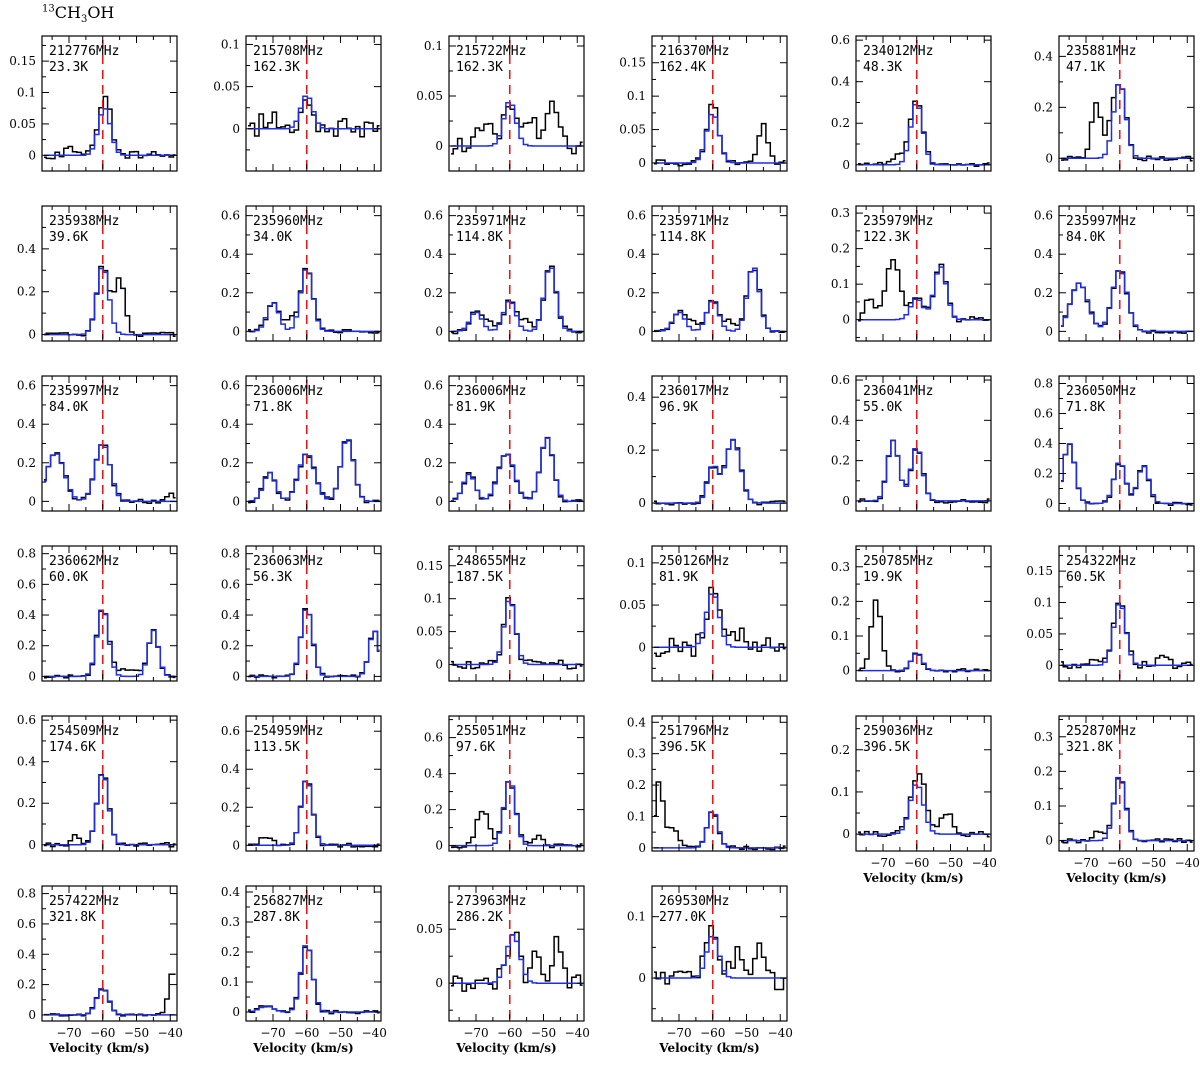 This screenshot has width=1200, height=1066. What do you see at coordinates (1101, 391) in the screenshot?
I see `line-frequency: 236050MHz` at bounding box center [1101, 391].